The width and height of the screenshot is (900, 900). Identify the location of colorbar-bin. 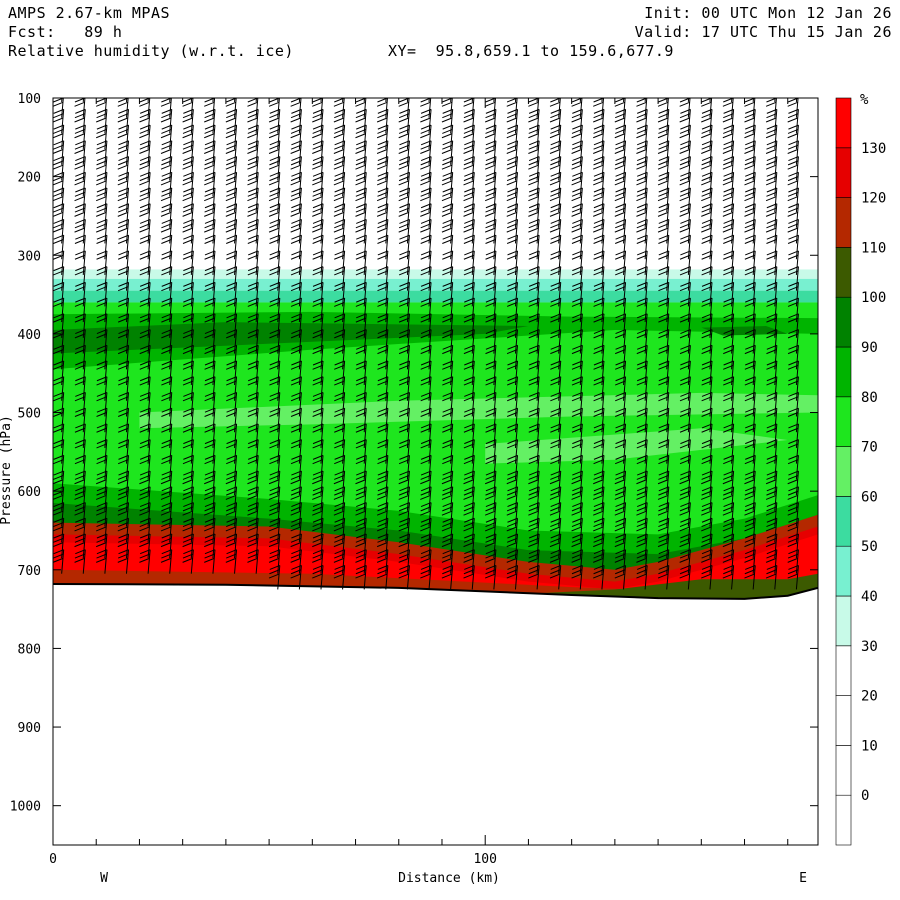
(843, 421).